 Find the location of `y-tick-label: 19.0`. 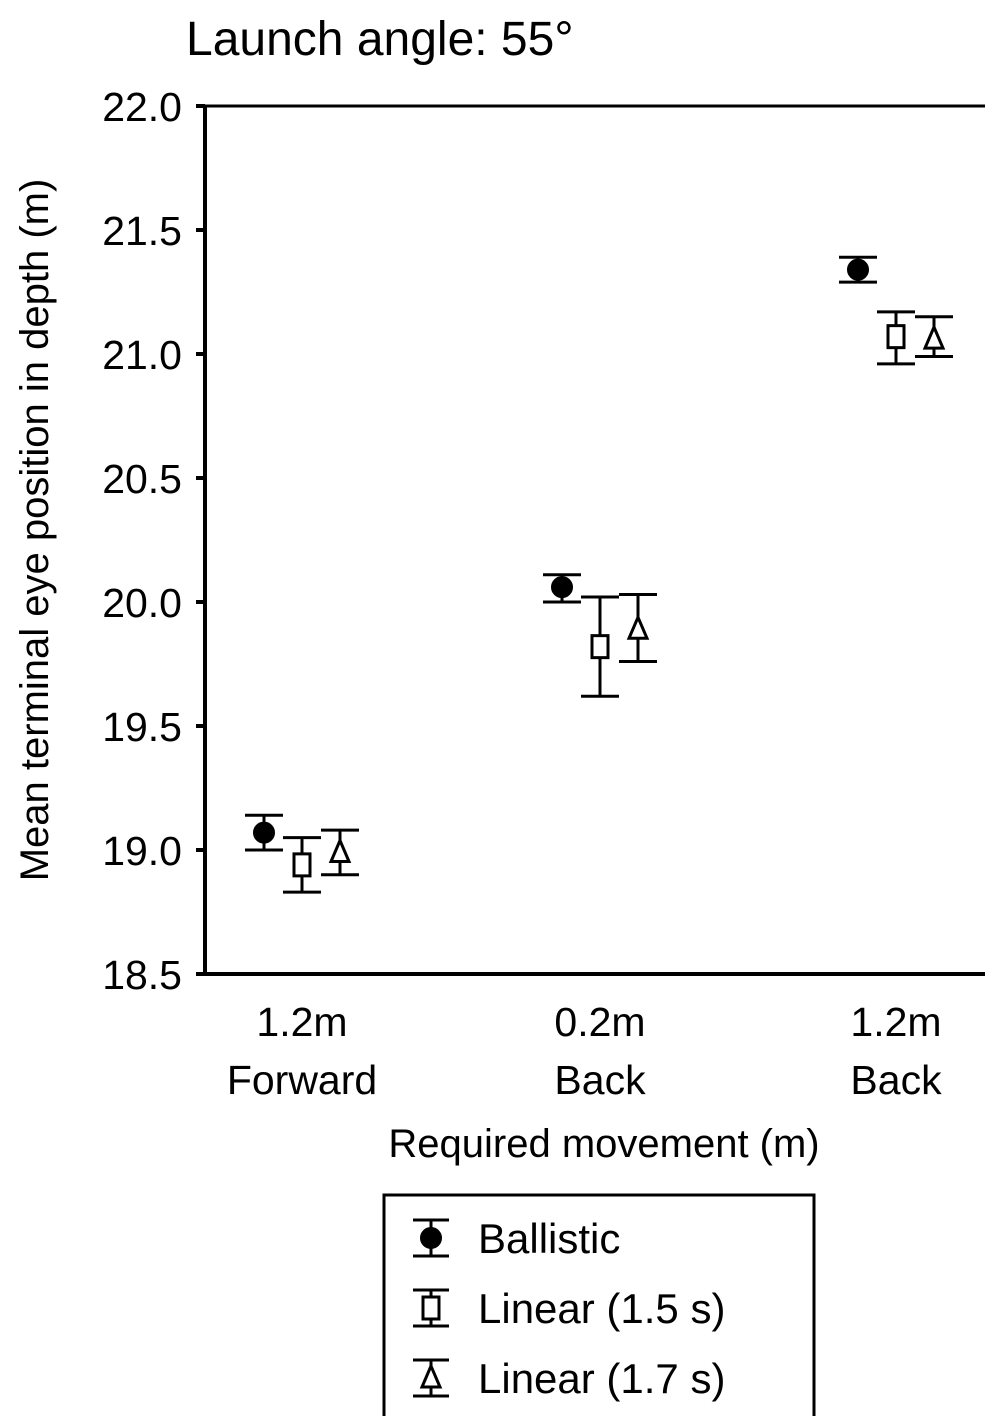

y-tick-label: 19.0 is located at coordinates (142, 851).